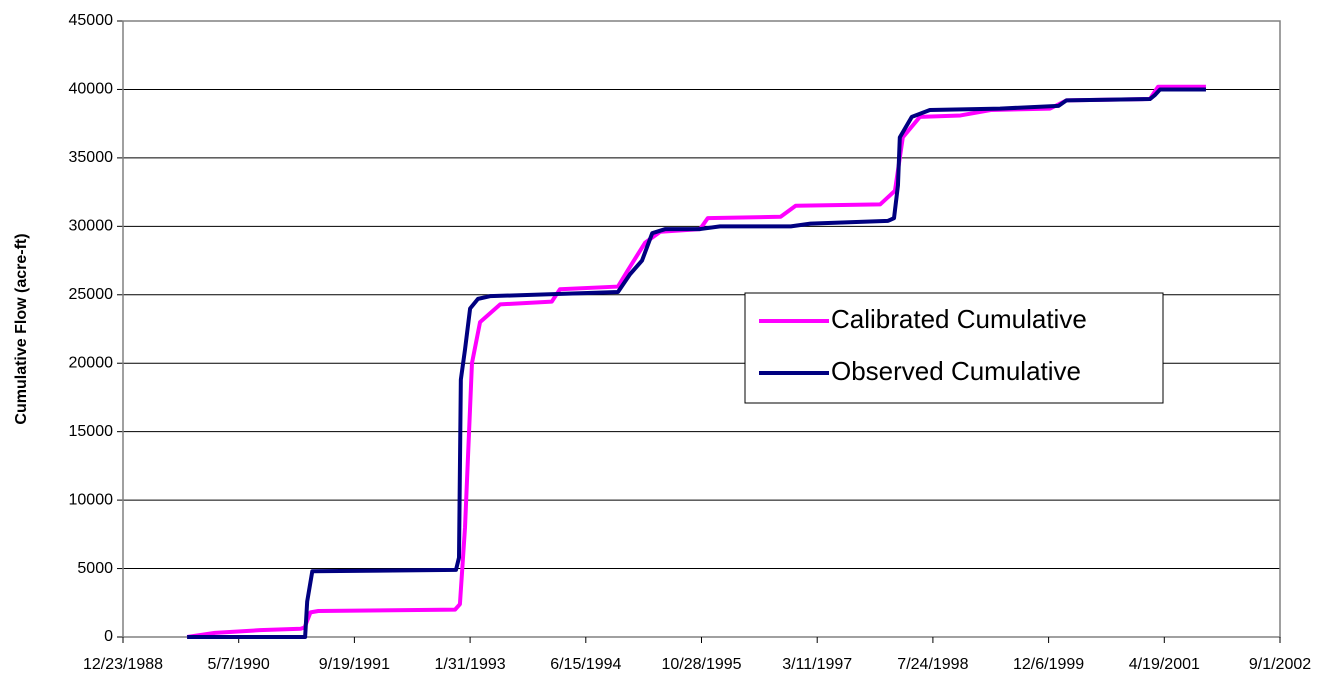  I want to click on x-tick-label: 1/31/1993, so click(470, 664).